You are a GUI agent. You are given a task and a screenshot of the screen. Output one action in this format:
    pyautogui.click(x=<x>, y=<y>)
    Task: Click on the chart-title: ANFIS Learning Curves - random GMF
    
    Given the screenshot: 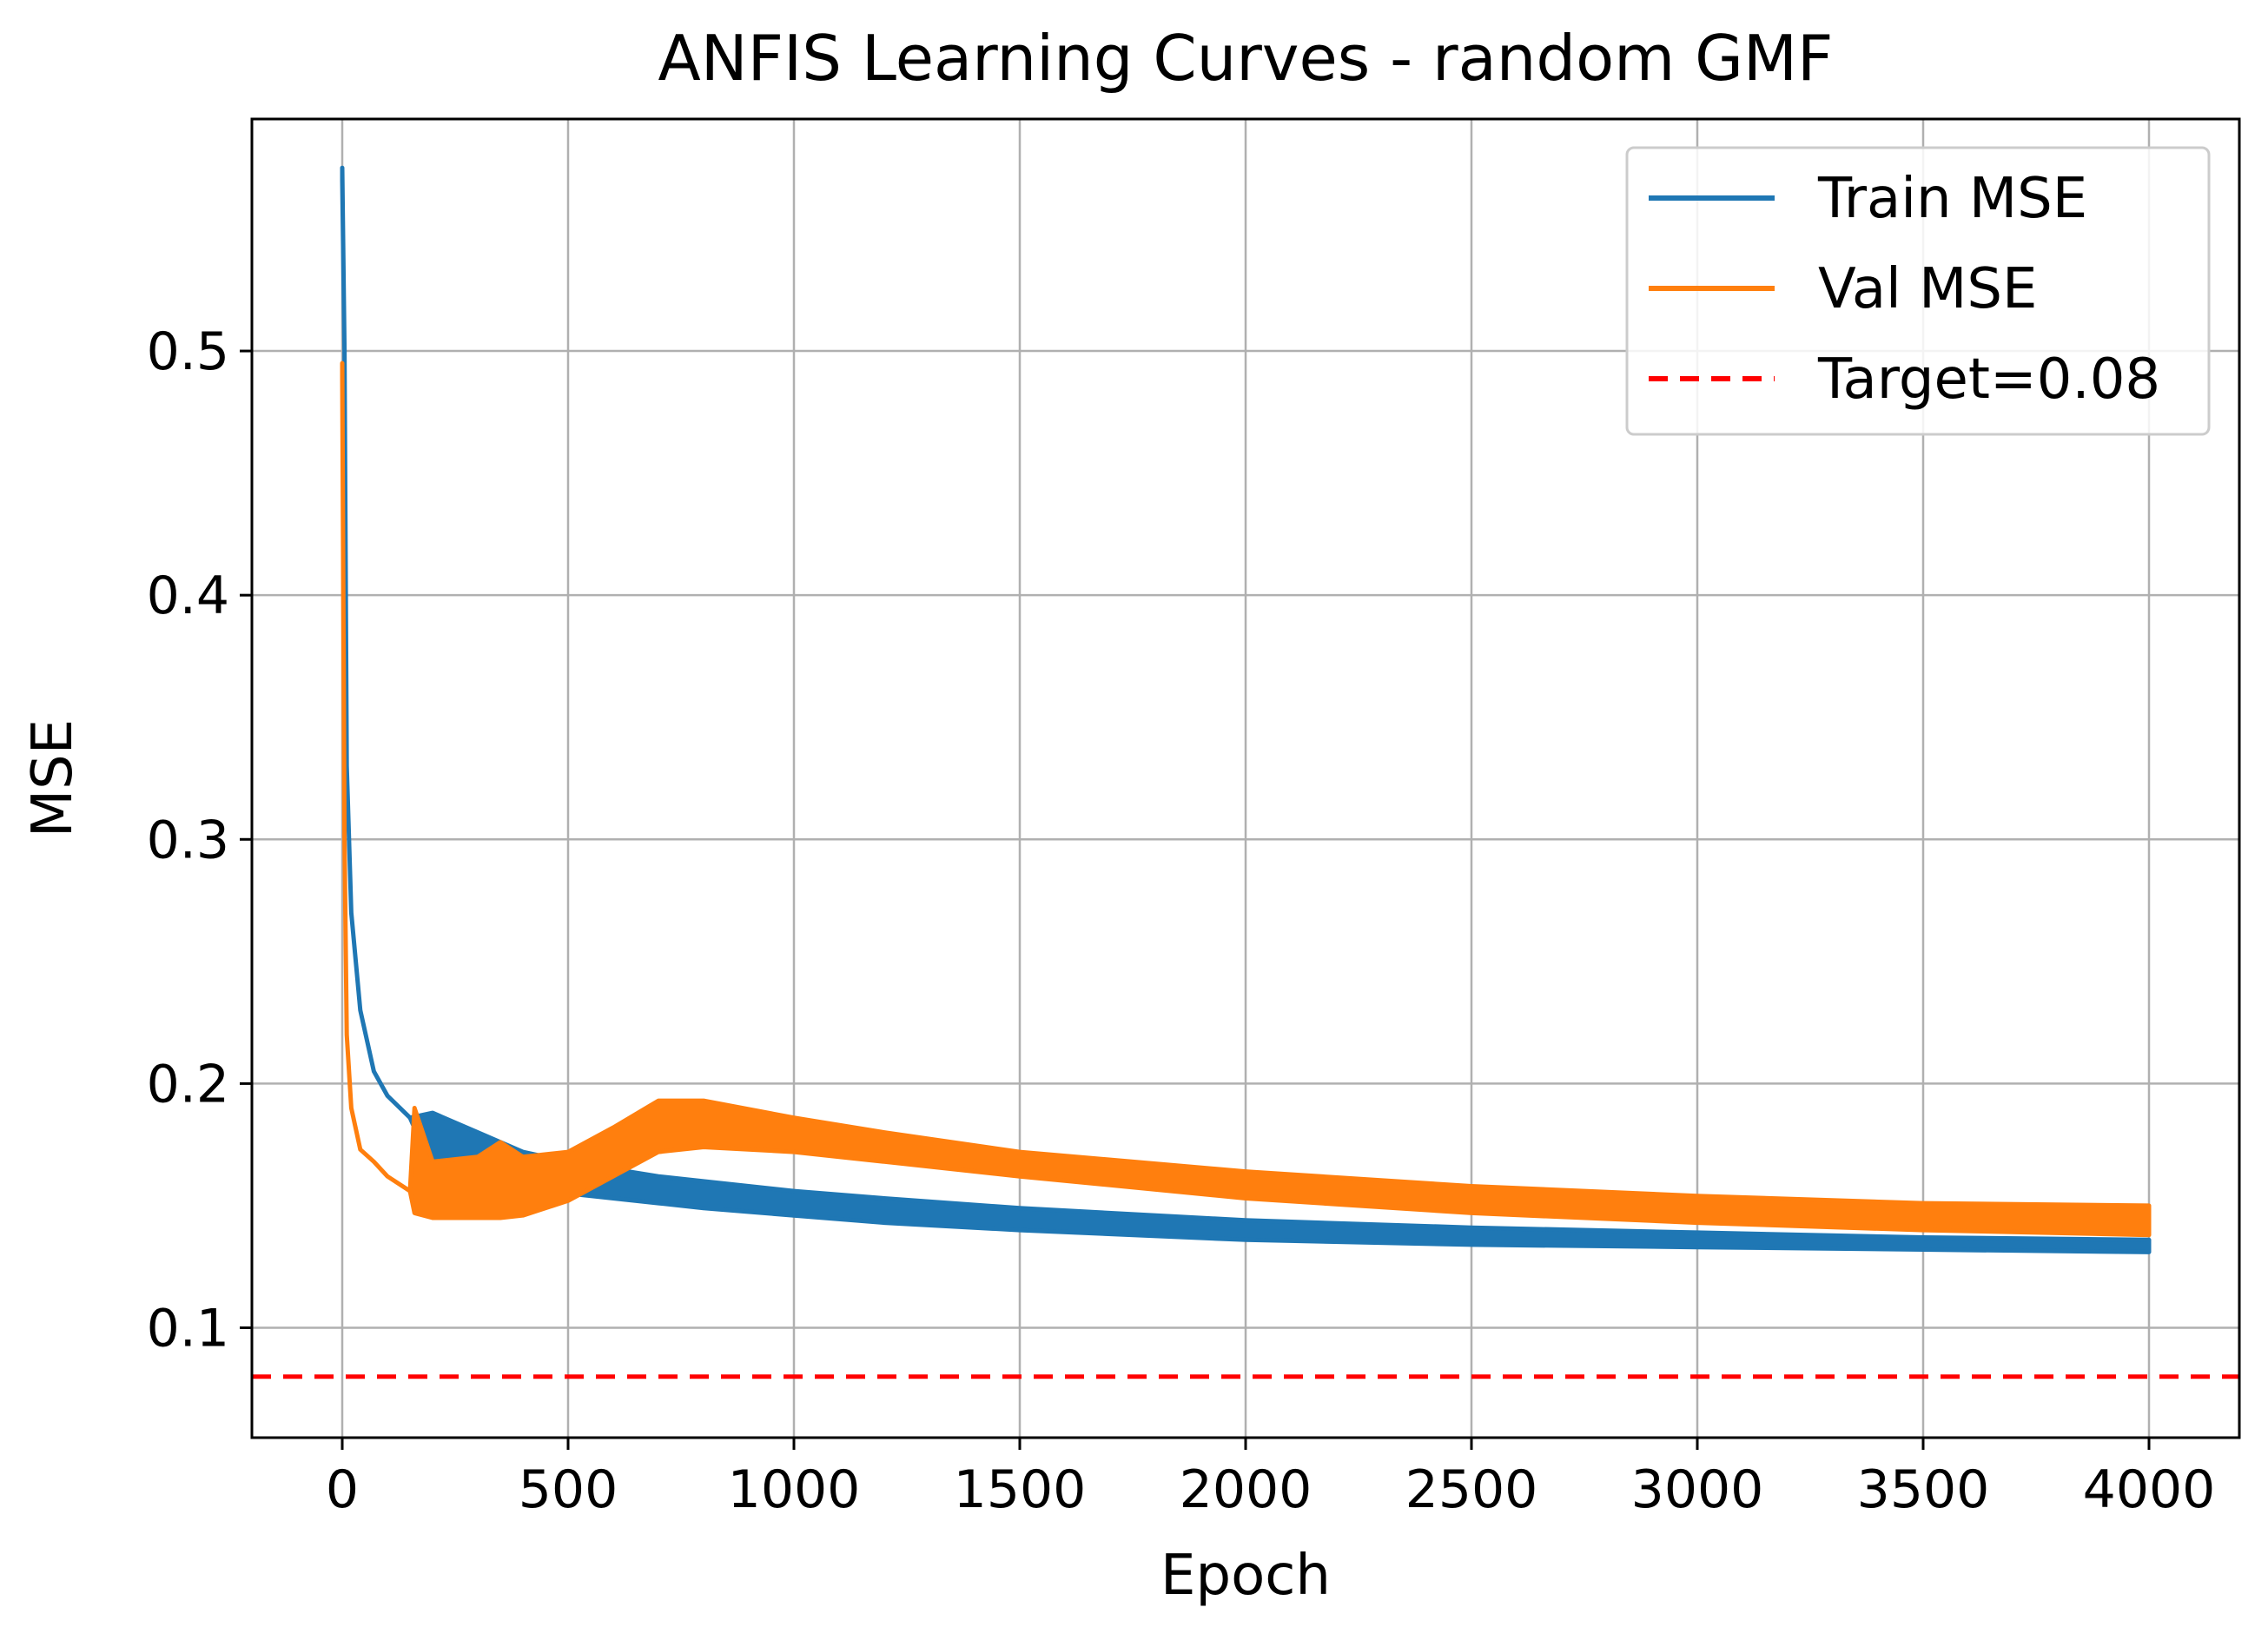 What is the action you would take?
    pyautogui.click(x=1246, y=59)
    